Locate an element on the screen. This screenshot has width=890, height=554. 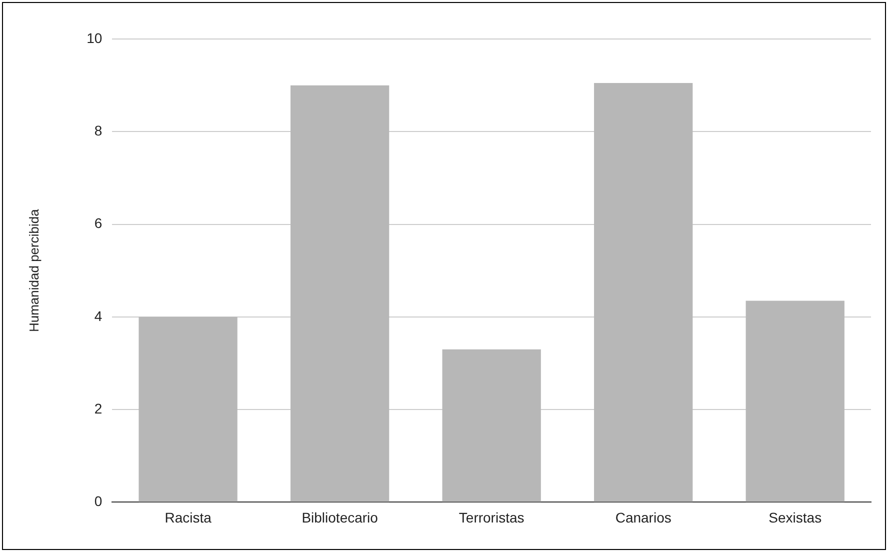
y-tick-label: 4 is located at coordinates (98, 316).